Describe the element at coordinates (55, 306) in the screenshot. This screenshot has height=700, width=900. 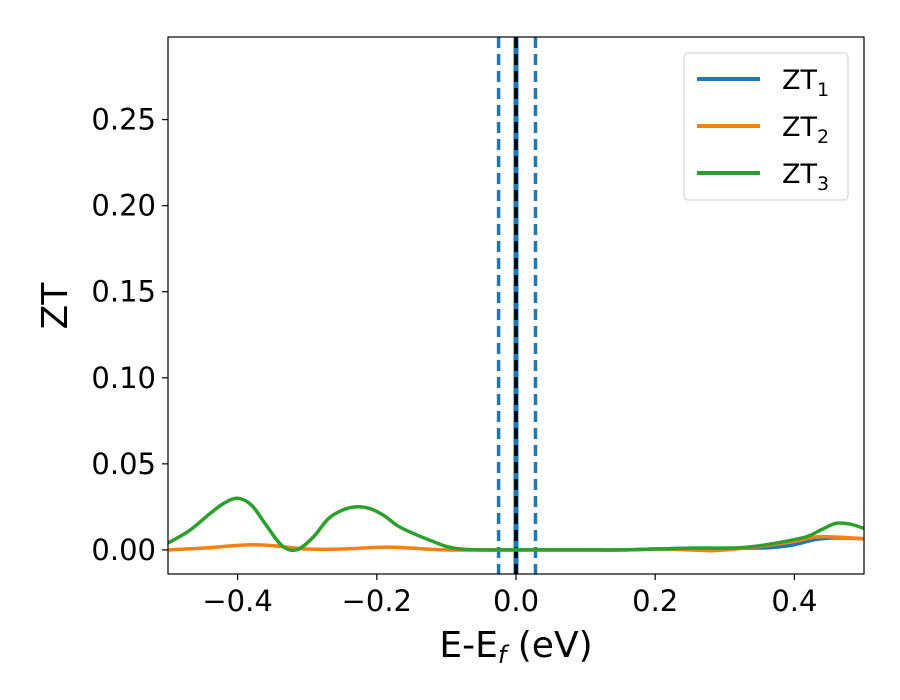
I see `y-axis-title: ZT` at that location.